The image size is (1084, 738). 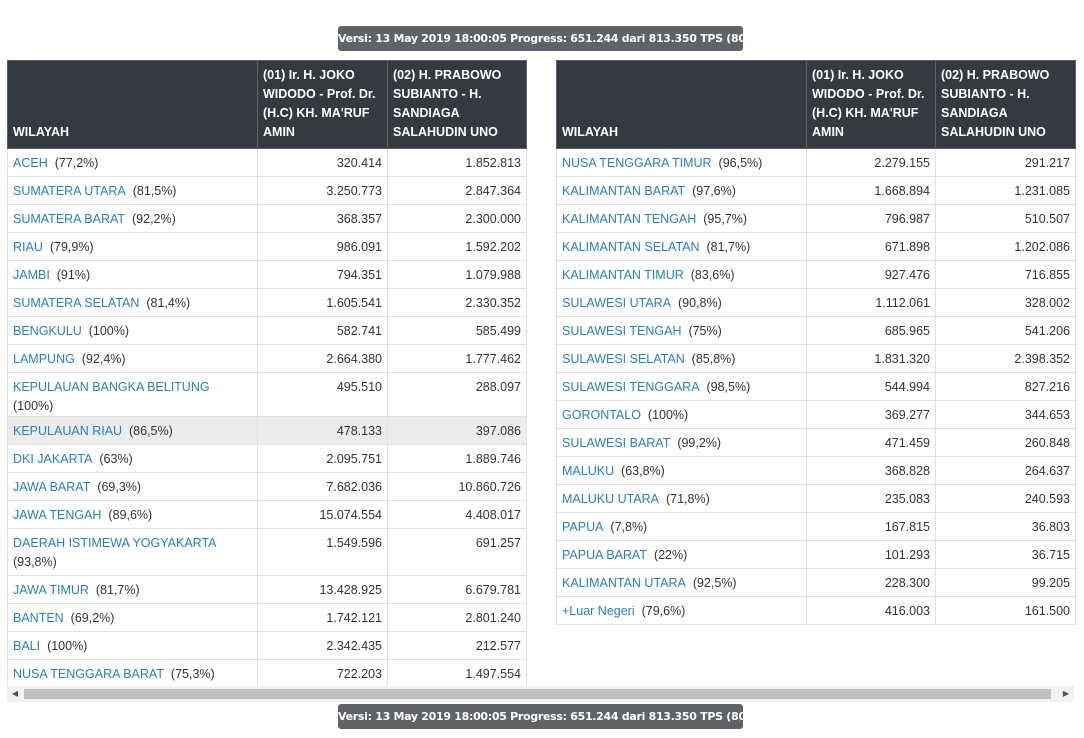 I want to click on region-link: SULAWESI UTARA, so click(x=617, y=303).